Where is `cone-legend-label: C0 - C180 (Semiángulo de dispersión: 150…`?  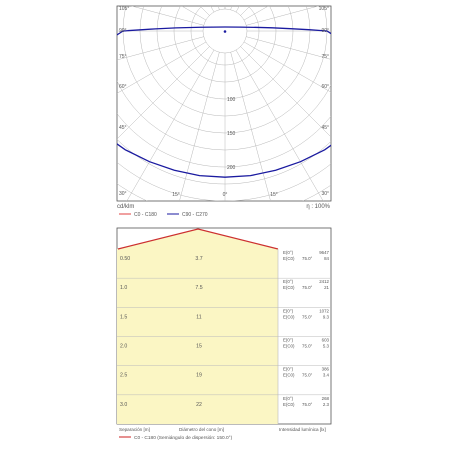 cone-legend-label: C0 - C180 (Semiángulo de dispersión: 150… is located at coordinates (183, 438).